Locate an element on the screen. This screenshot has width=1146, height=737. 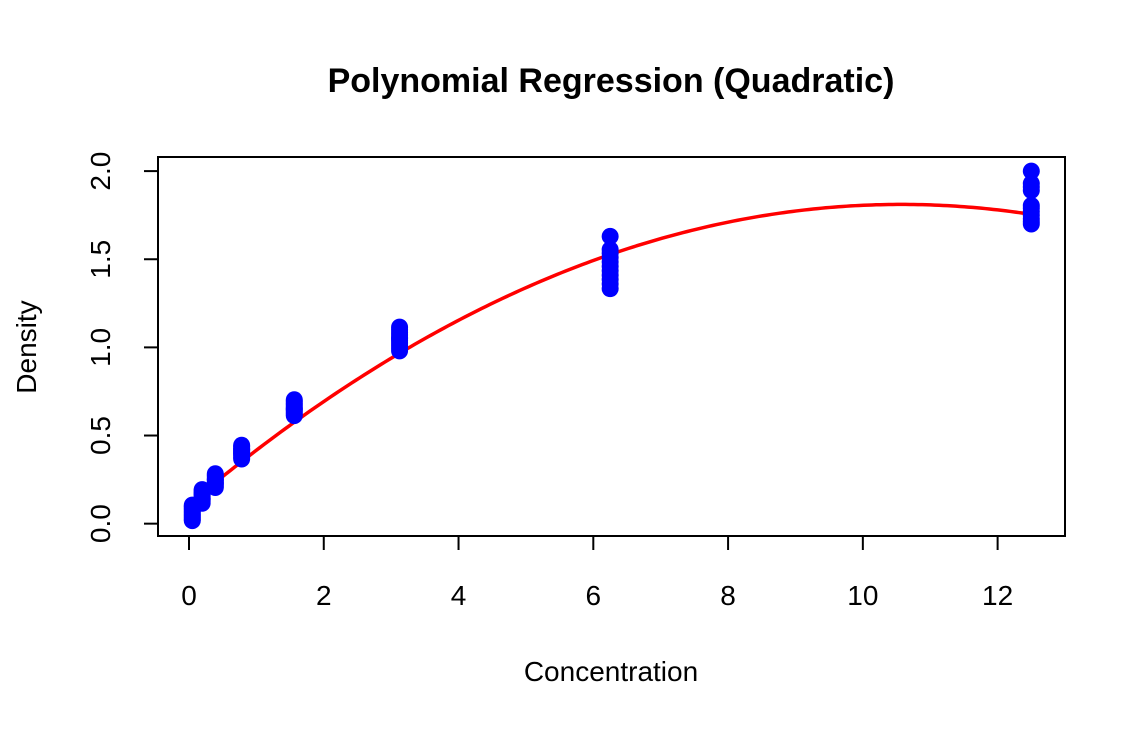
x-axis: 0 2 4 6 8 10 12 is located at coordinates (597, 573).